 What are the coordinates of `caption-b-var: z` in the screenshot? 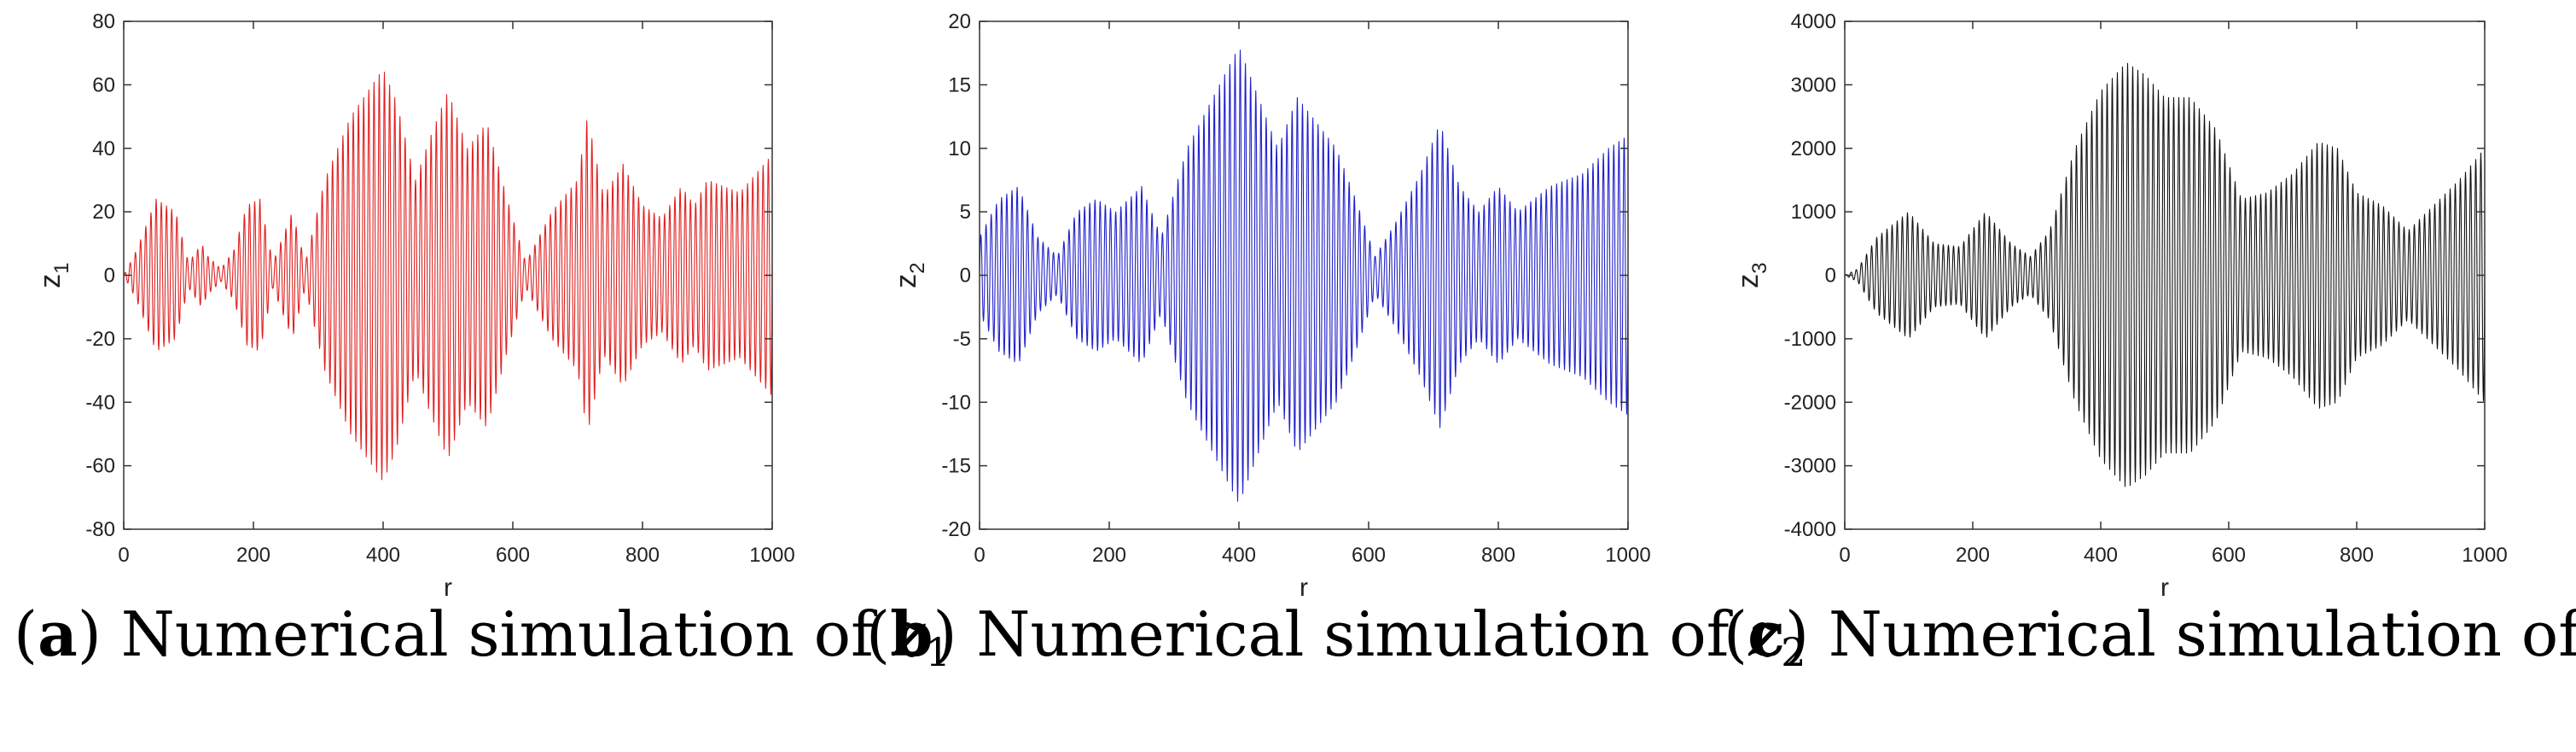 It's located at (1765, 634).